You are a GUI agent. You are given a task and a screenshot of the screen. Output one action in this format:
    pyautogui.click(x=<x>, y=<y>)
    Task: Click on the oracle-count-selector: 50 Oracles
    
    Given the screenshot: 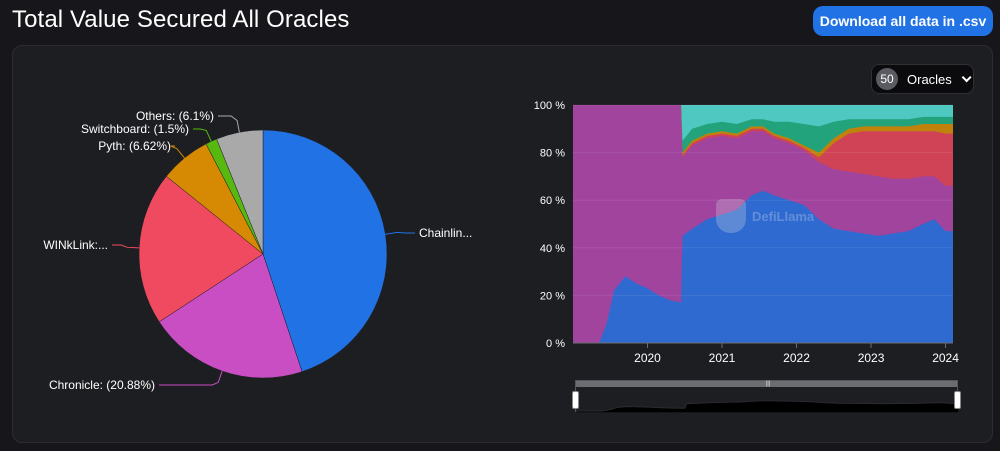 What is the action you would take?
    pyautogui.click(x=922, y=79)
    